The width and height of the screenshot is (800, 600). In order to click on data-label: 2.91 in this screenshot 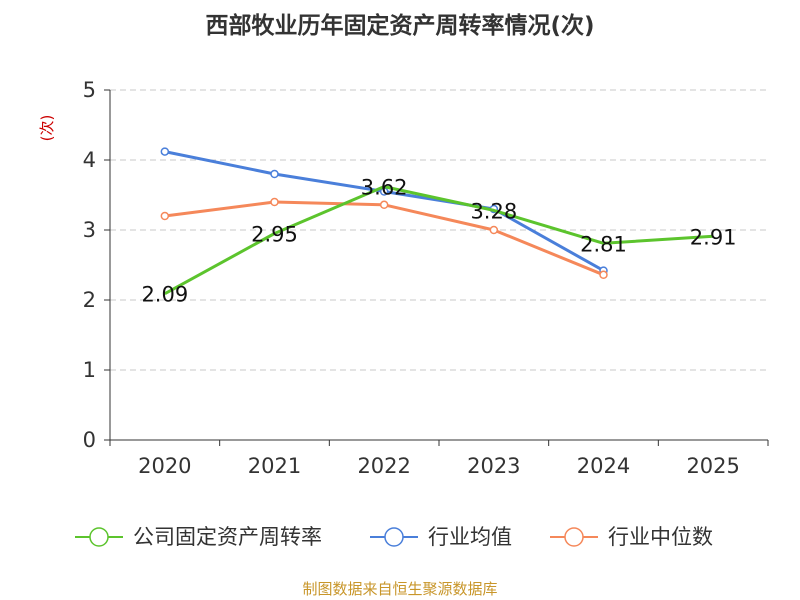, I will do `click(713, 237)`.